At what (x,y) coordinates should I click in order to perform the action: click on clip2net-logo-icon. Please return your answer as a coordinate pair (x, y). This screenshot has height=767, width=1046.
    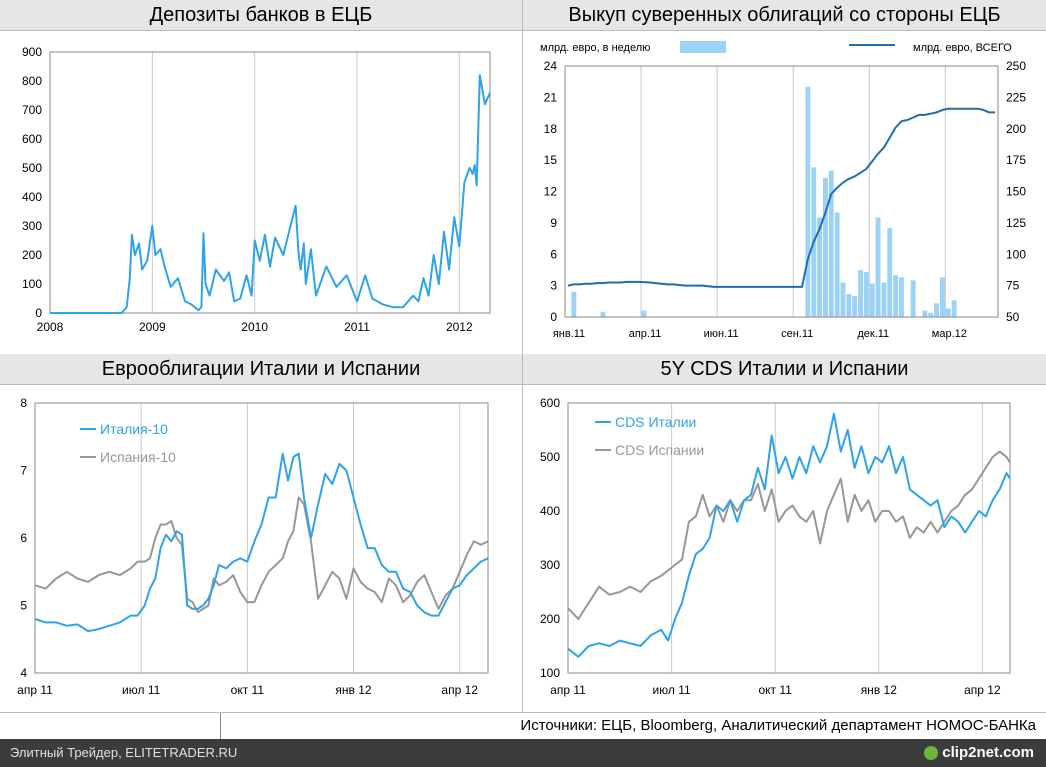
    Looking at the image, I should click on (931, 753).